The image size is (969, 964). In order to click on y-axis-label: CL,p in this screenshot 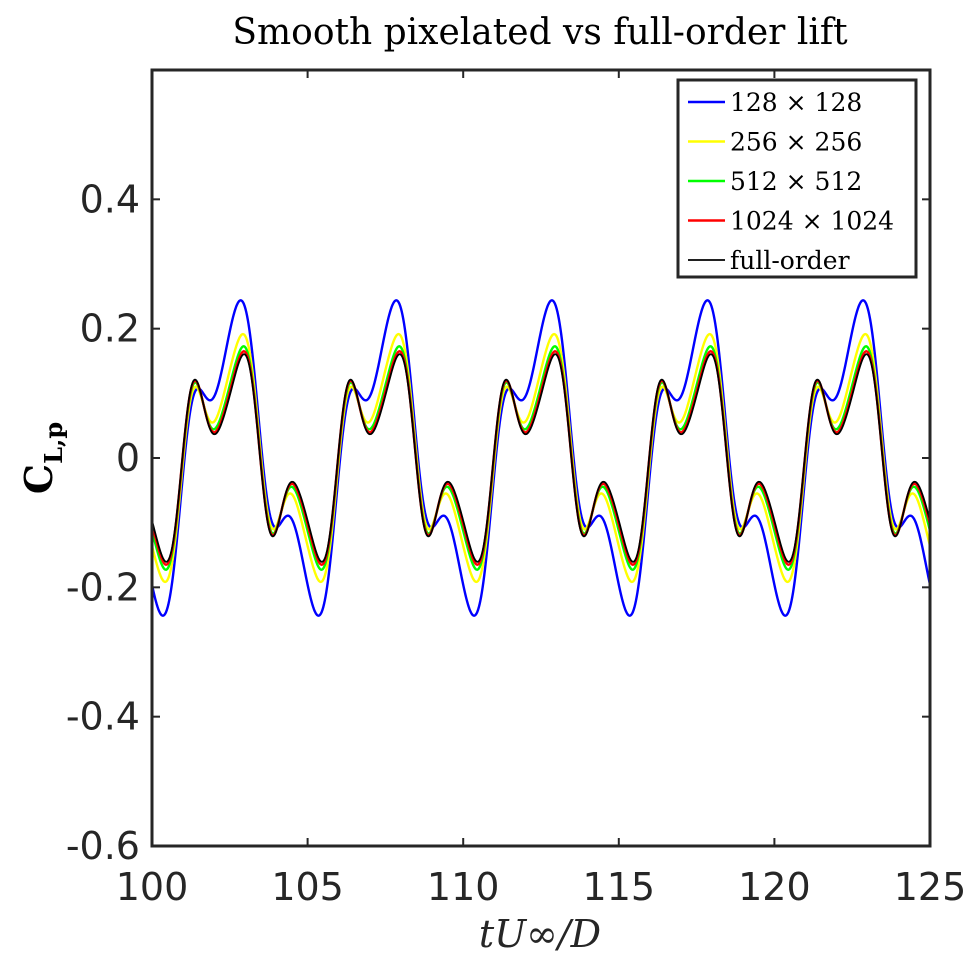, I will do `click(42, 458)`.